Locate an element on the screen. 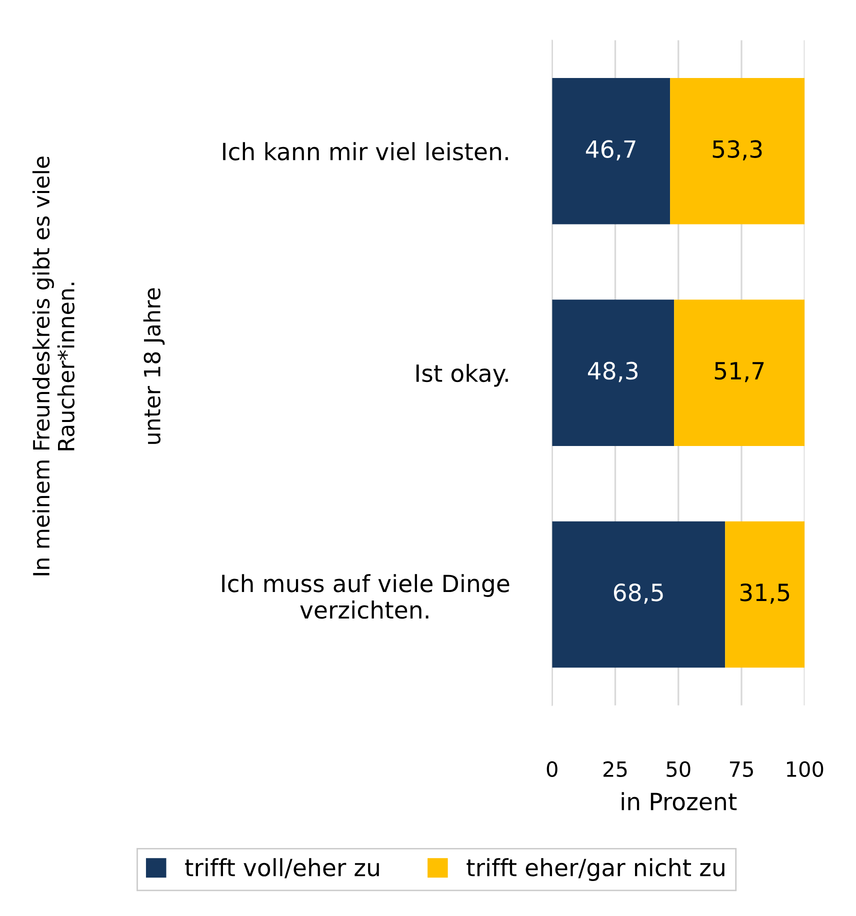  x-tick-label: 75 is located at coordinates (741, 769).